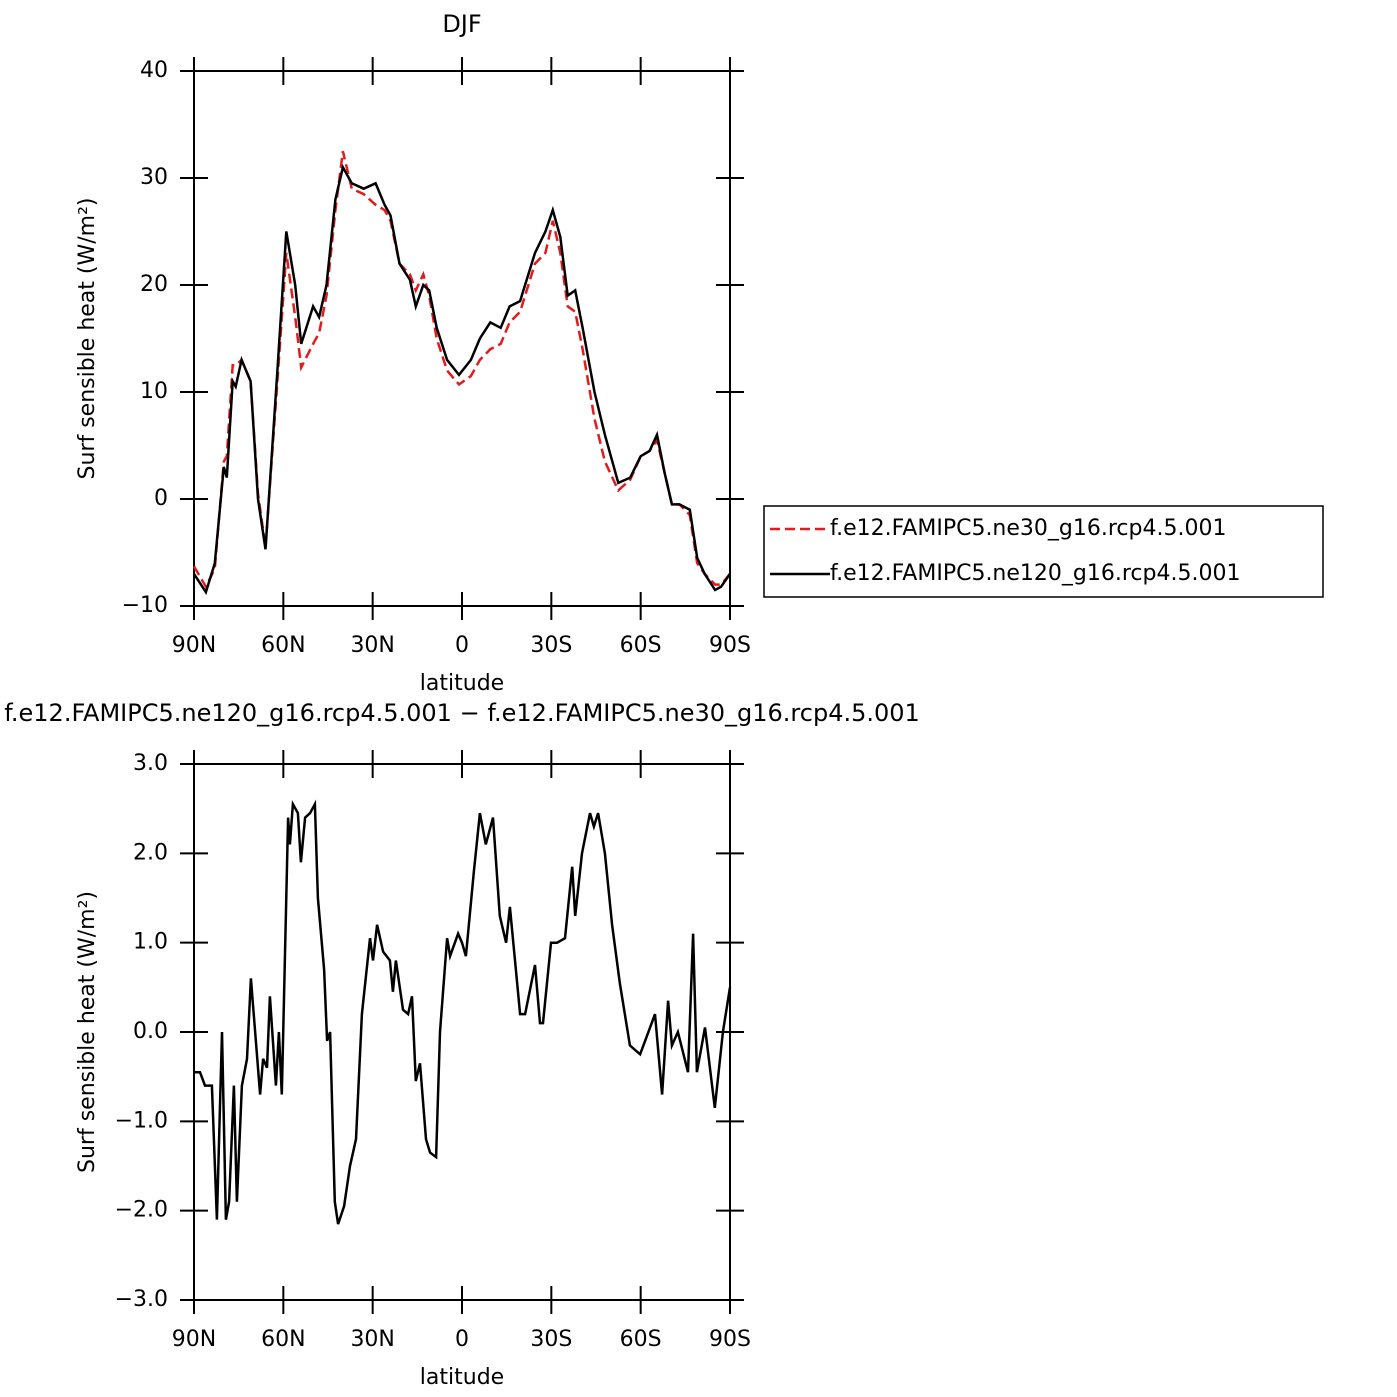  I want to click on legend-label: f.e12.FAMIPC5.ne30_g16.rcp4.5.001, so click(1028, 528).